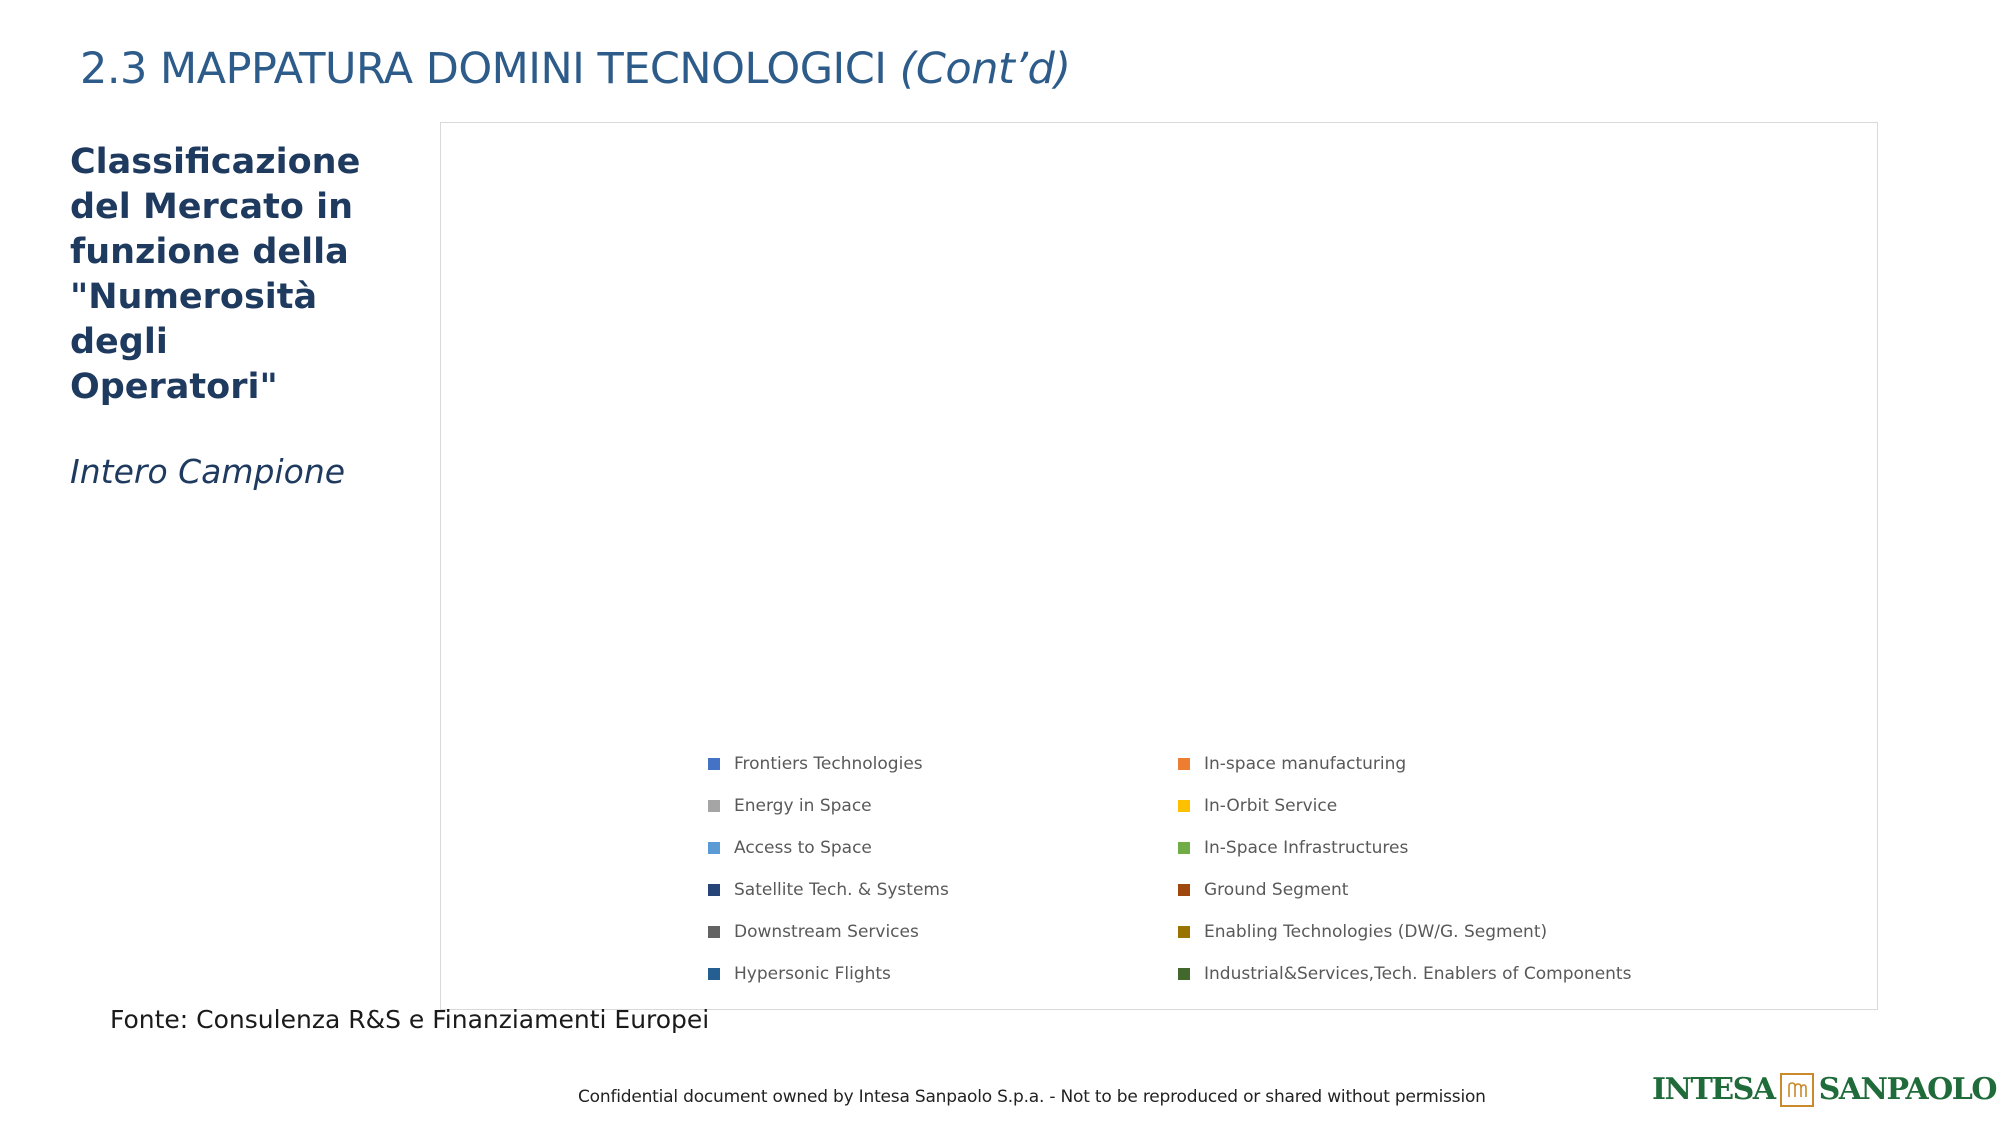 This screenshot has width=2000, height=1125. I want to click on treemap-label: Satellite Tech. & Systems, so click(101, 440).